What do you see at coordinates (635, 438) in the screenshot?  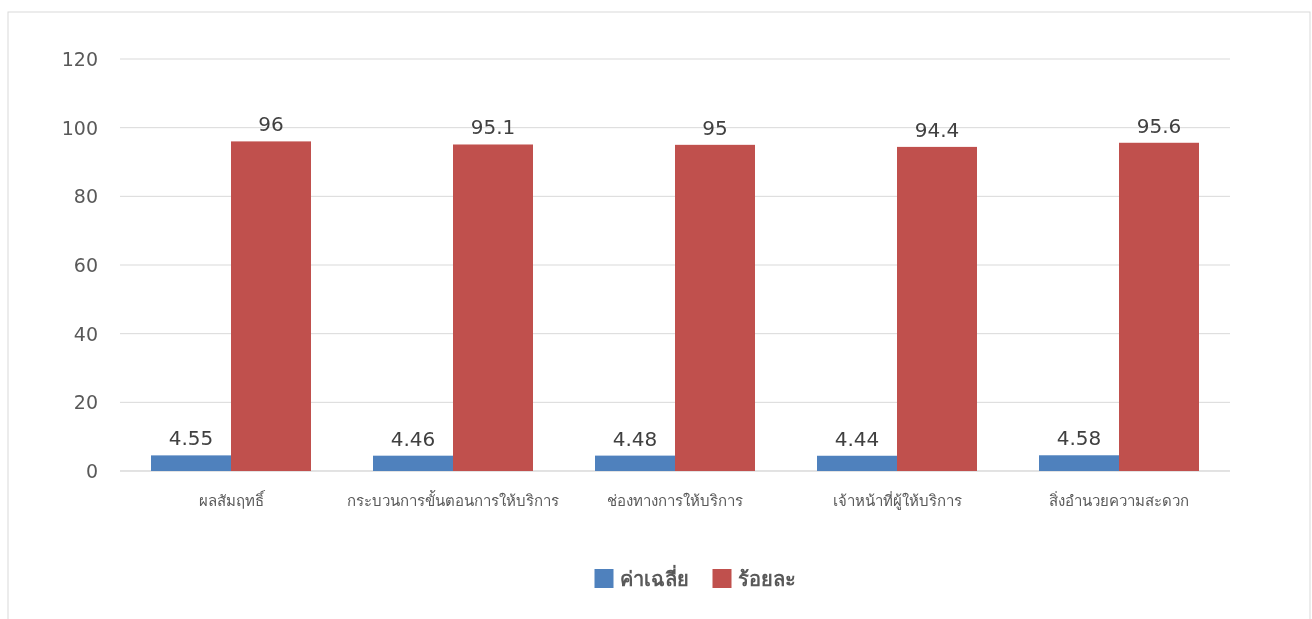 I see `data-label: 4.48` at bounding box center [635, 438].